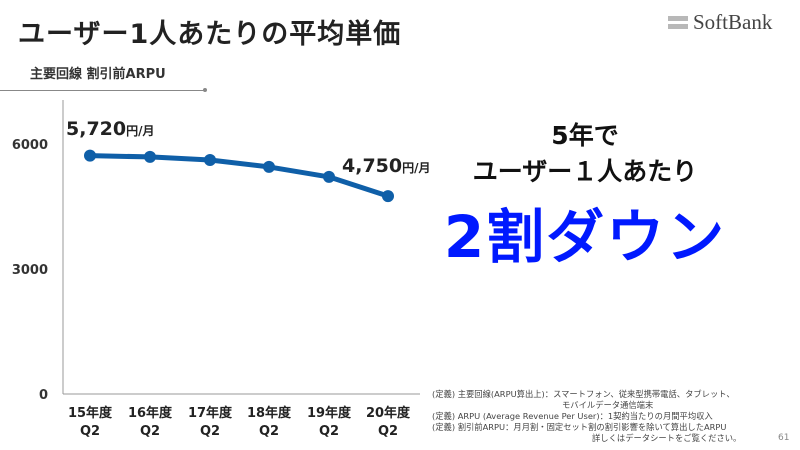  I want to click on x-tick-label: 18年度, so click(269, 413).